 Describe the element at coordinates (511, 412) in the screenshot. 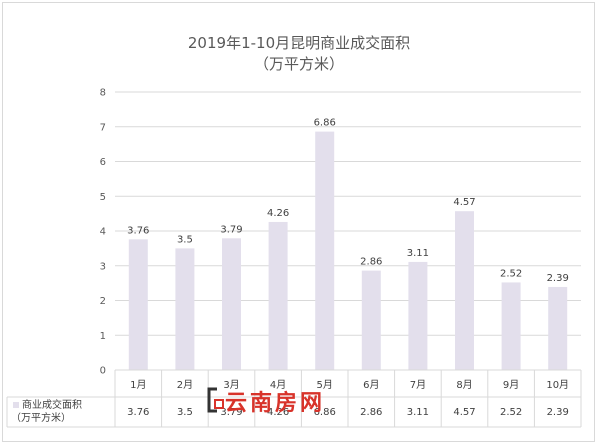

I see `table-value-cell: 2.52` at that location.